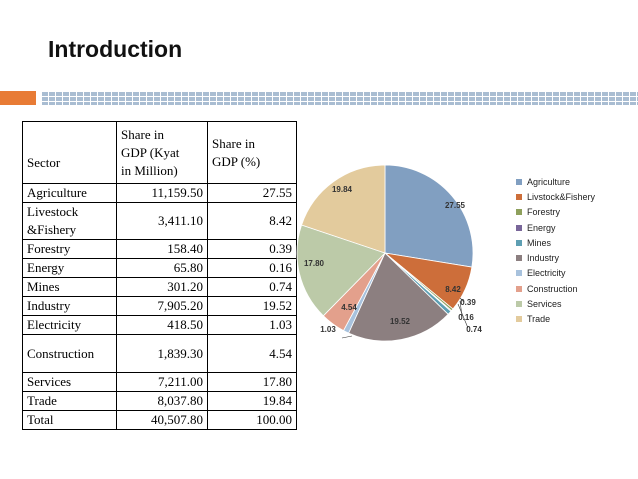 The width and height of the screenshot is (638, 479). What do you see at coordinates (252, 382) in the screenshot?
I see `cell-pct: 17.80` at bounding box center [252, 382].